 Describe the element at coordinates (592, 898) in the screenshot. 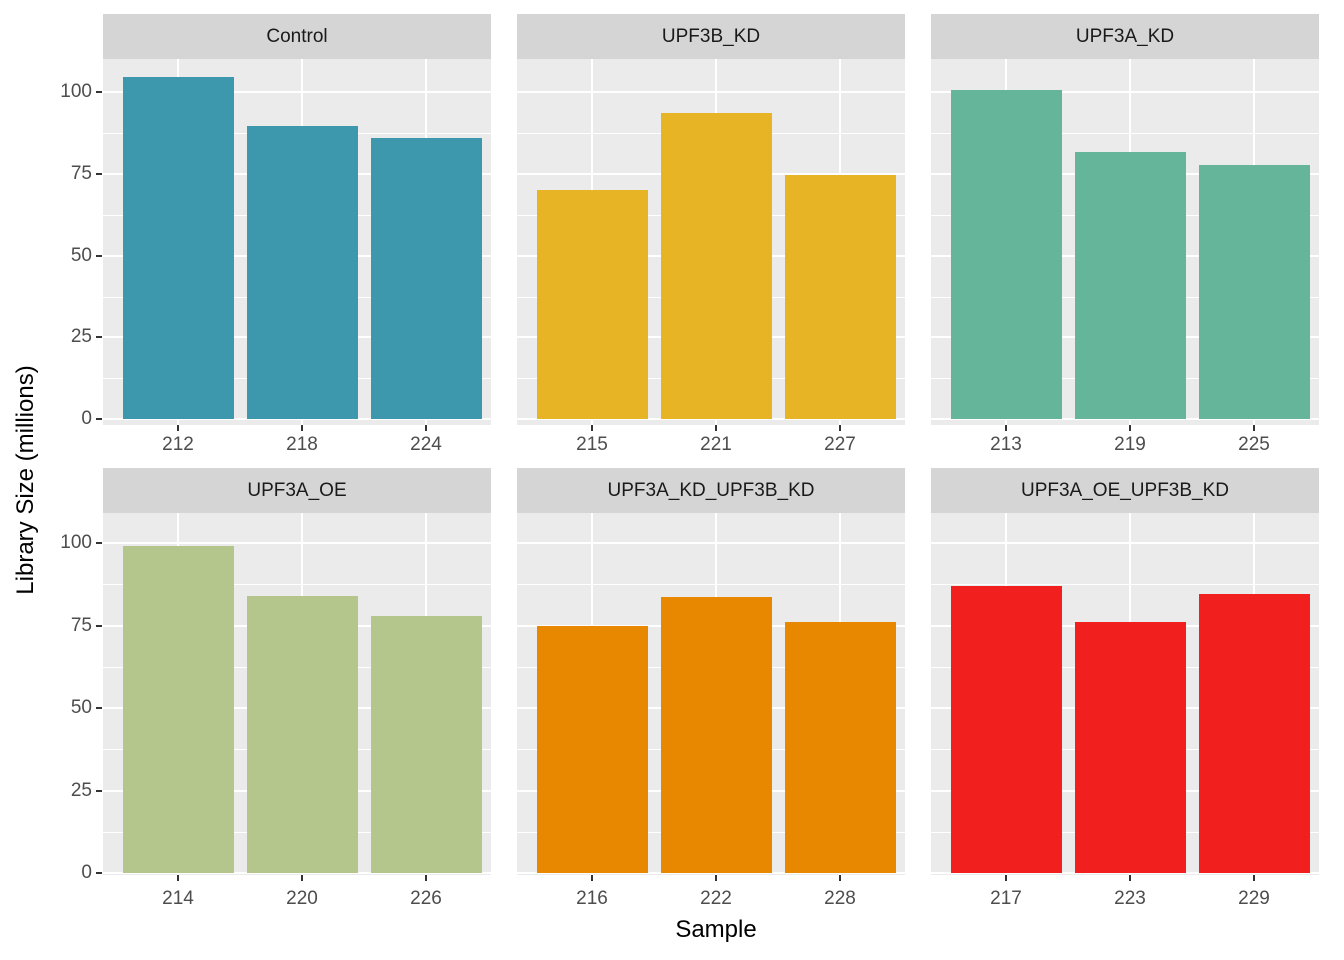

I see `x-tick-label: 216` at that location.